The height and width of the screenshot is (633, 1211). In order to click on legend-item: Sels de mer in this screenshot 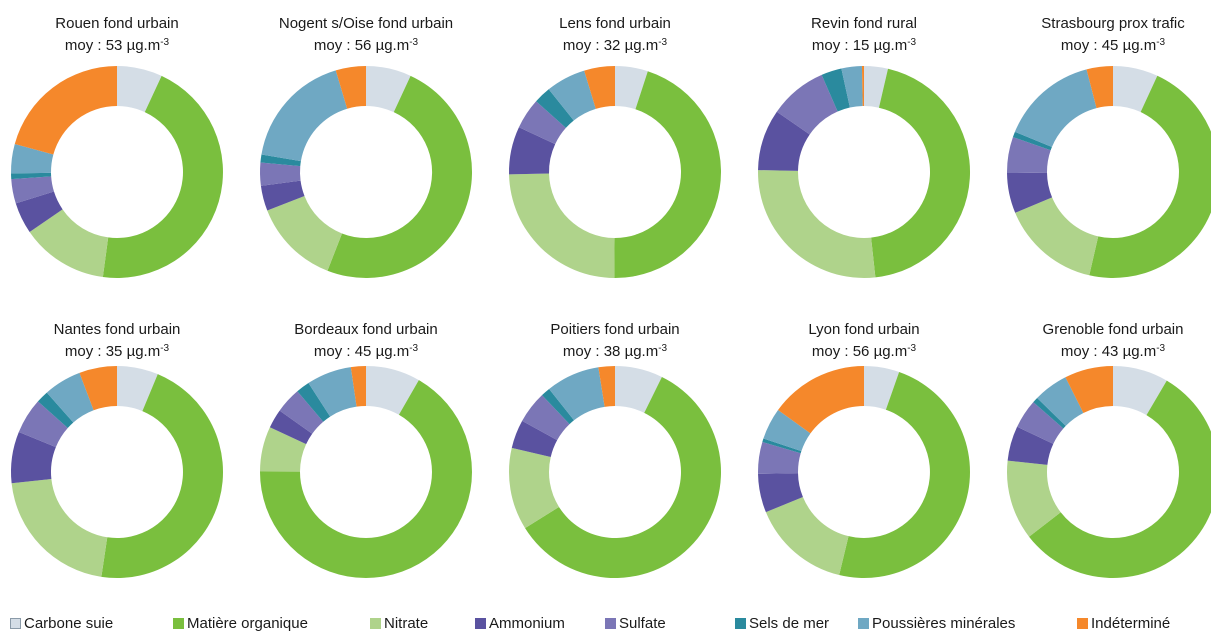, I will do `click(782, 623)`.